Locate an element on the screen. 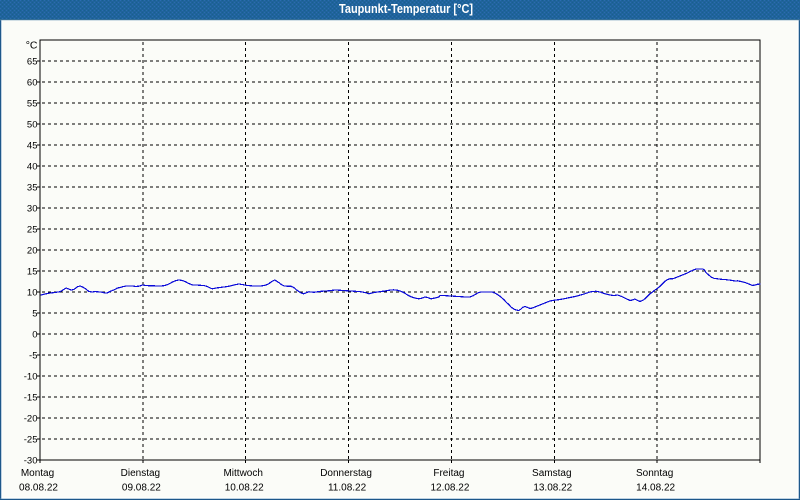 This screenshot has width=800, height=500. svg-text: -5 is located at coordinates (33, 355).